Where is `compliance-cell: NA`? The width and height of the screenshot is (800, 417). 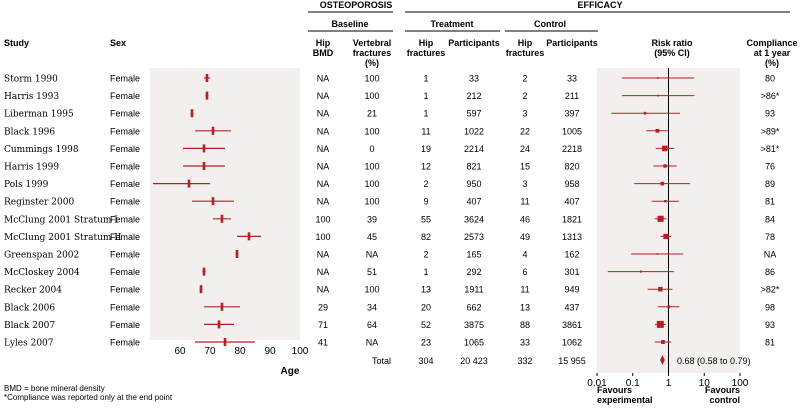 compliance-cell: NA is located at coordinates (770, 255).